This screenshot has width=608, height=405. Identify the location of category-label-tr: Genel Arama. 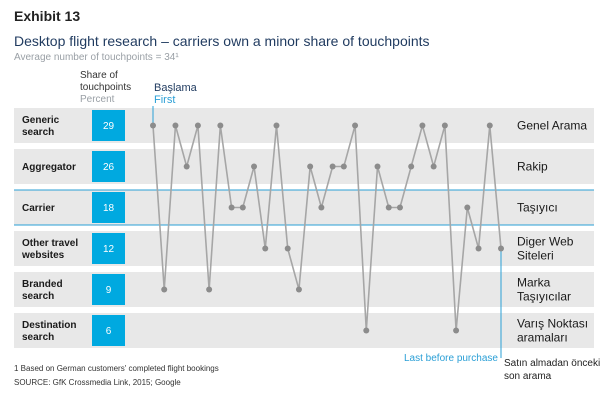
(552, 126).